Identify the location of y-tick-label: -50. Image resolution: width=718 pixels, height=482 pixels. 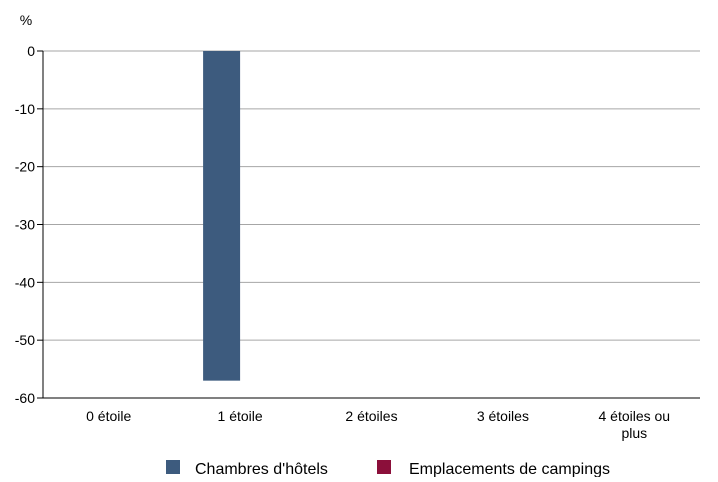
(25, 340).